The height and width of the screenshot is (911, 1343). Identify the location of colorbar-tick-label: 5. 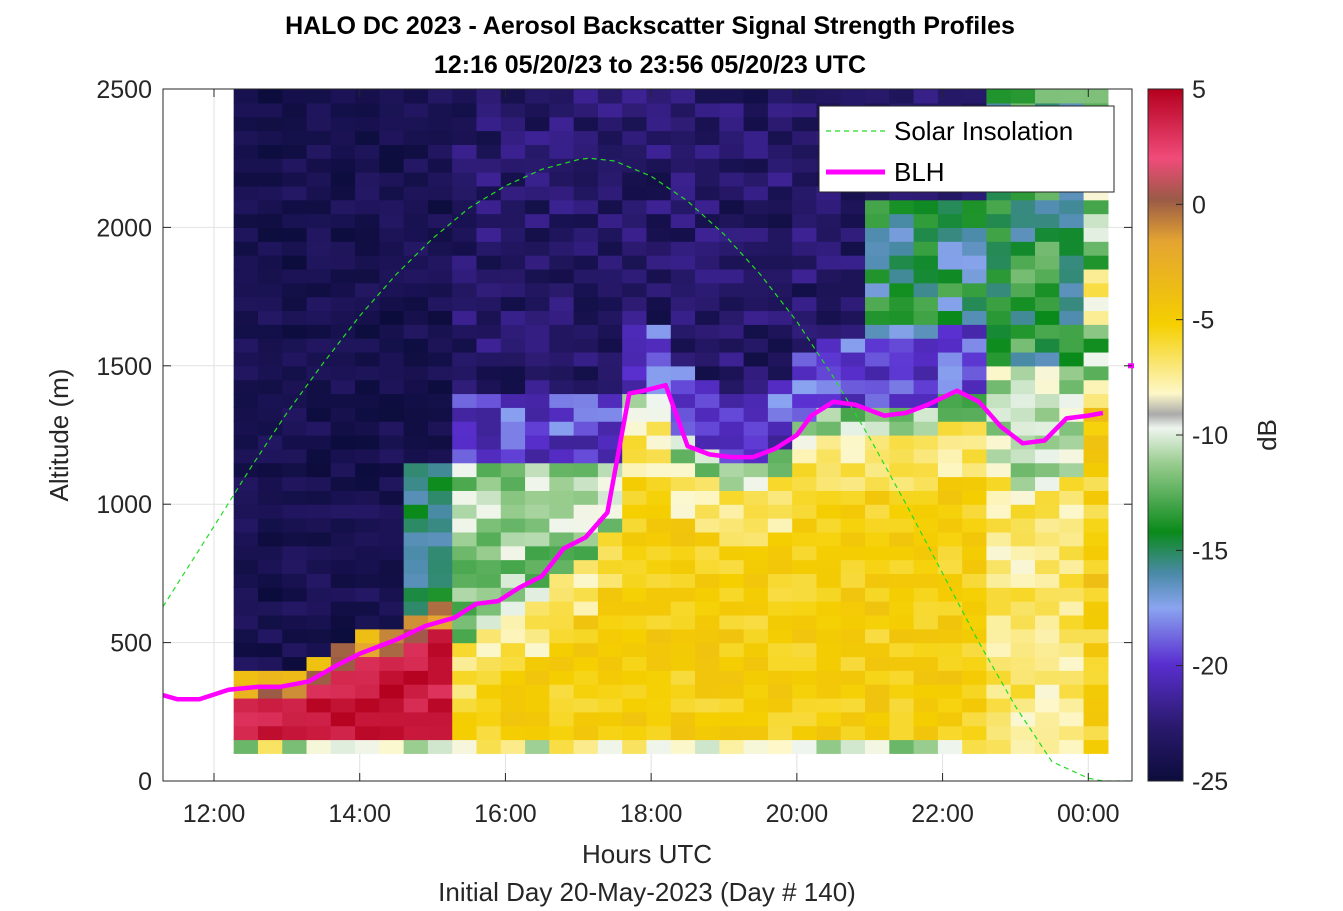
(1199, 90).